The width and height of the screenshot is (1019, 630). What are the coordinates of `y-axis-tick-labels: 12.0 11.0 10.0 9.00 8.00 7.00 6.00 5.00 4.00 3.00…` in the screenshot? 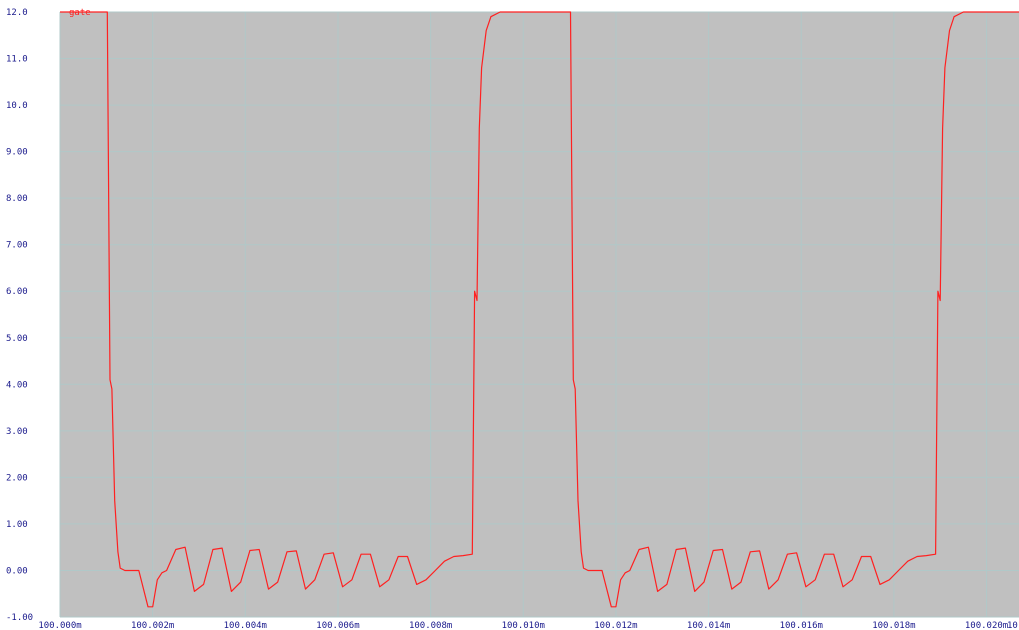 It's located at (19, 315).